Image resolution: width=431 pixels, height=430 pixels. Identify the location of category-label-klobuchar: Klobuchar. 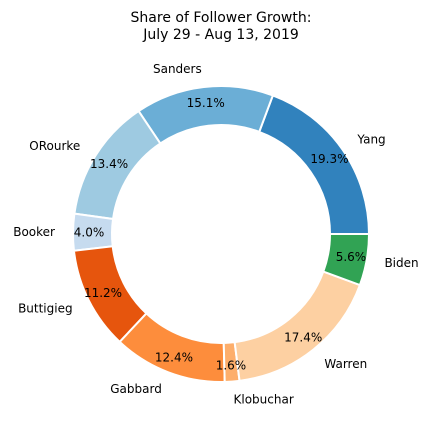
(264, 400).